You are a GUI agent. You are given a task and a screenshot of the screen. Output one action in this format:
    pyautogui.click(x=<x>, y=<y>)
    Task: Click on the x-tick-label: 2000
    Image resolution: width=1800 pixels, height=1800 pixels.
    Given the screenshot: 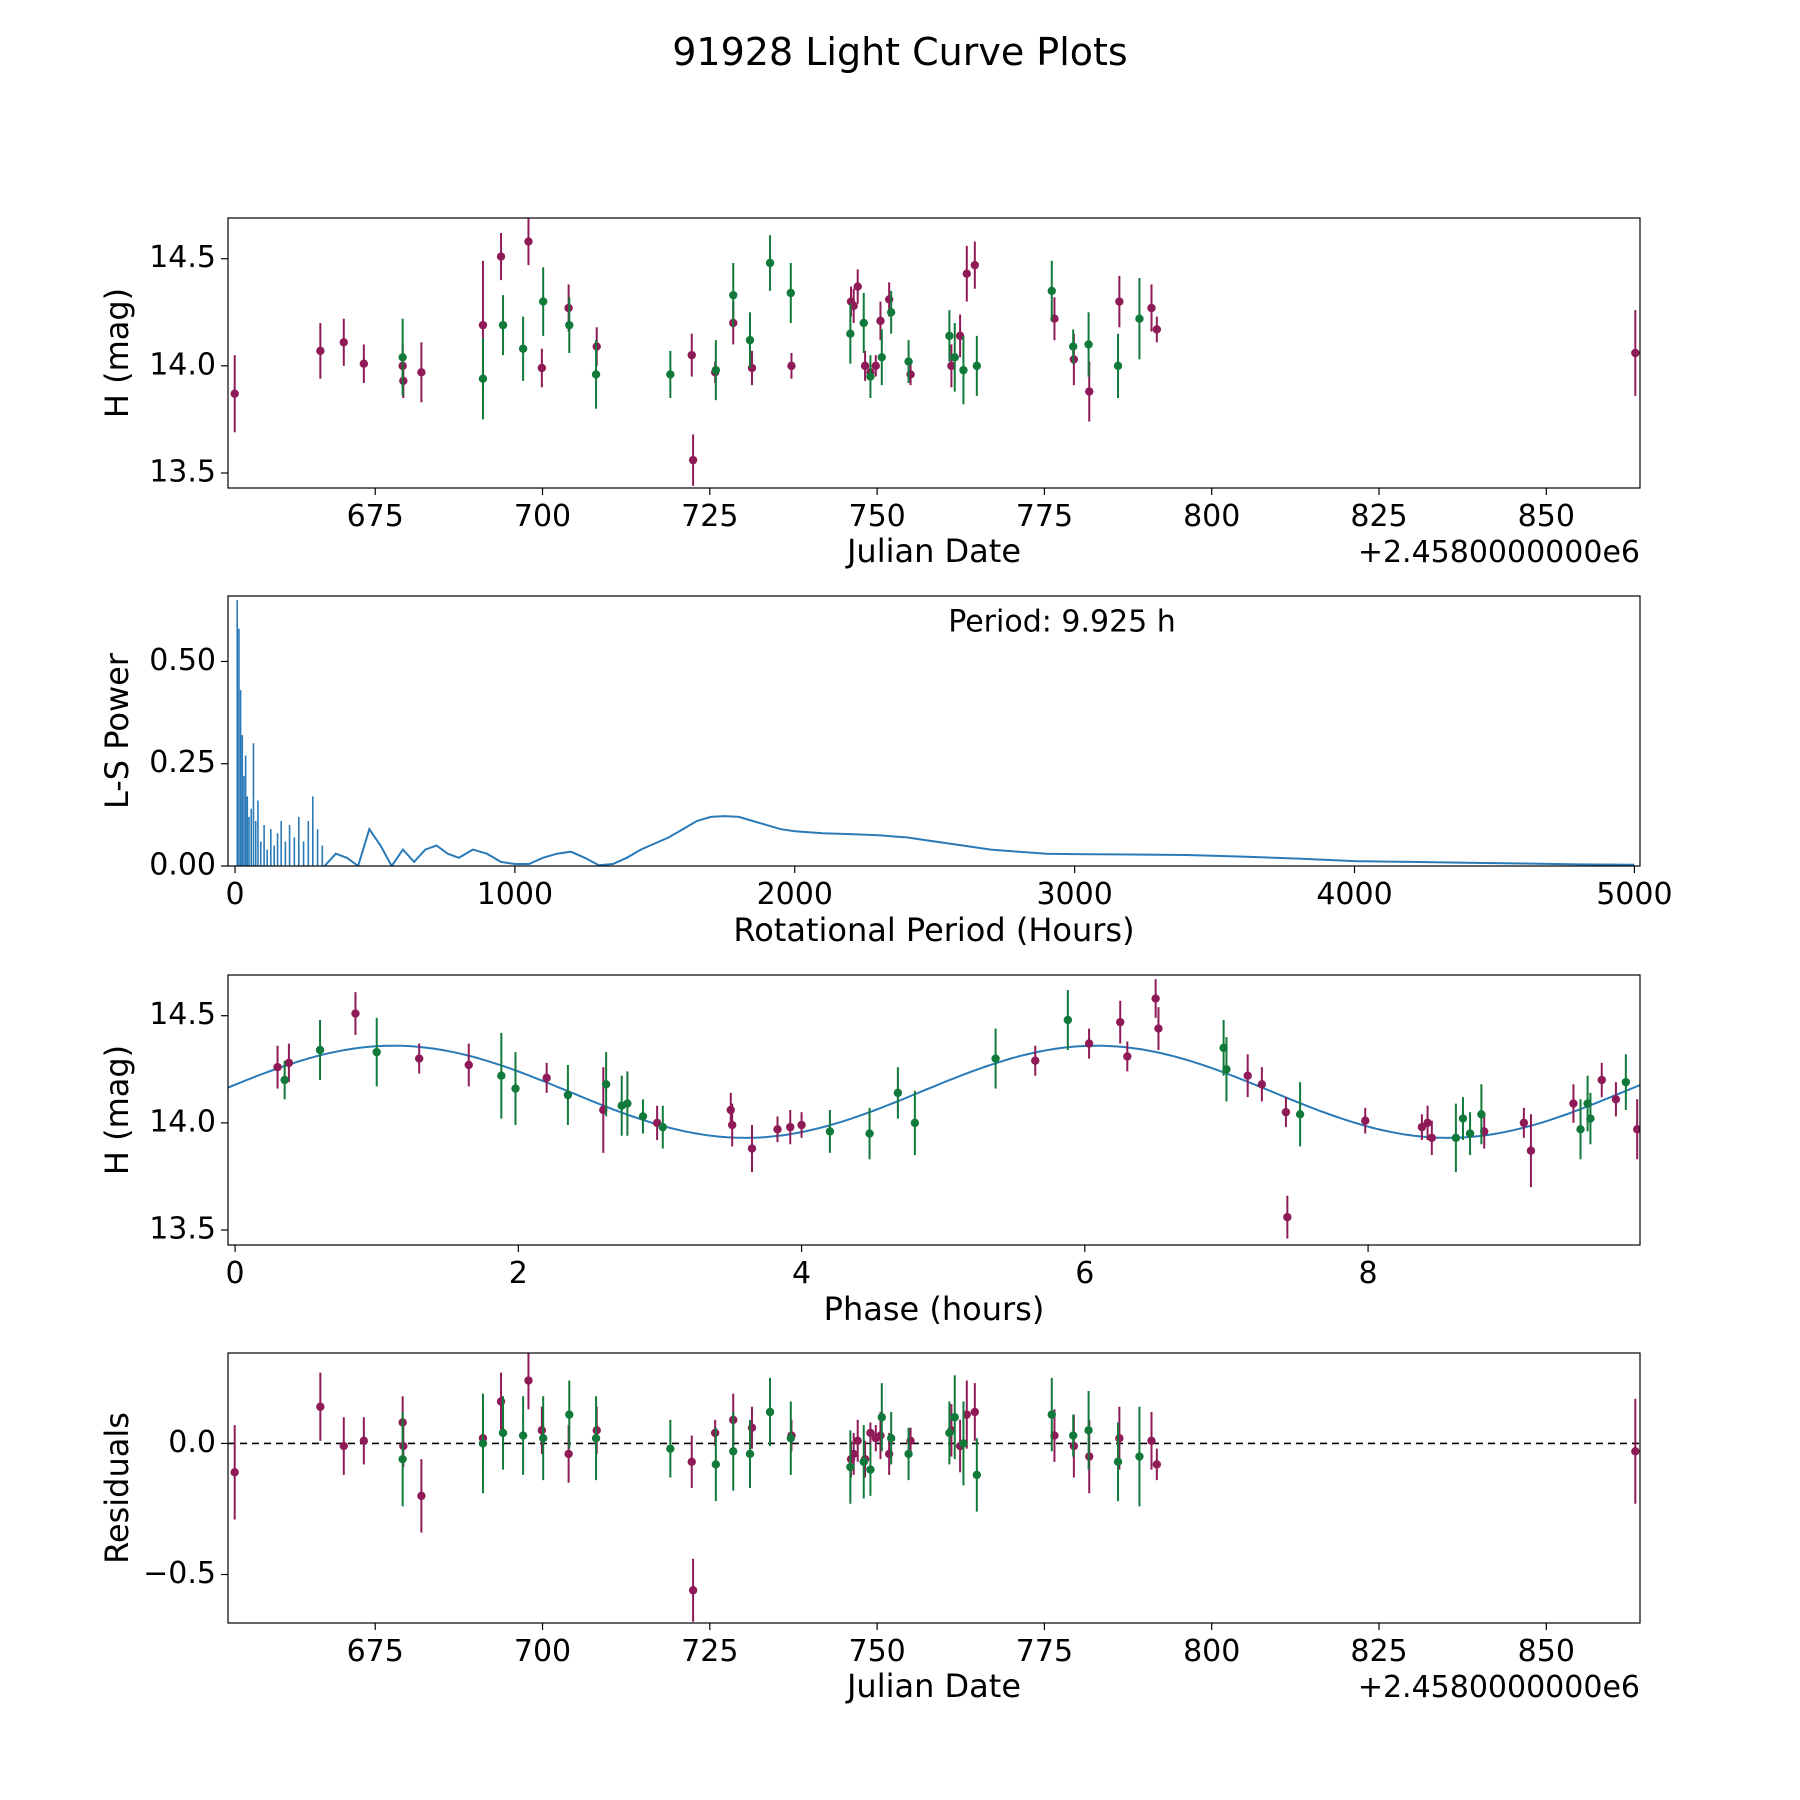 What is the action you would take?
    pyautogui.click(x=795, y=894)
    